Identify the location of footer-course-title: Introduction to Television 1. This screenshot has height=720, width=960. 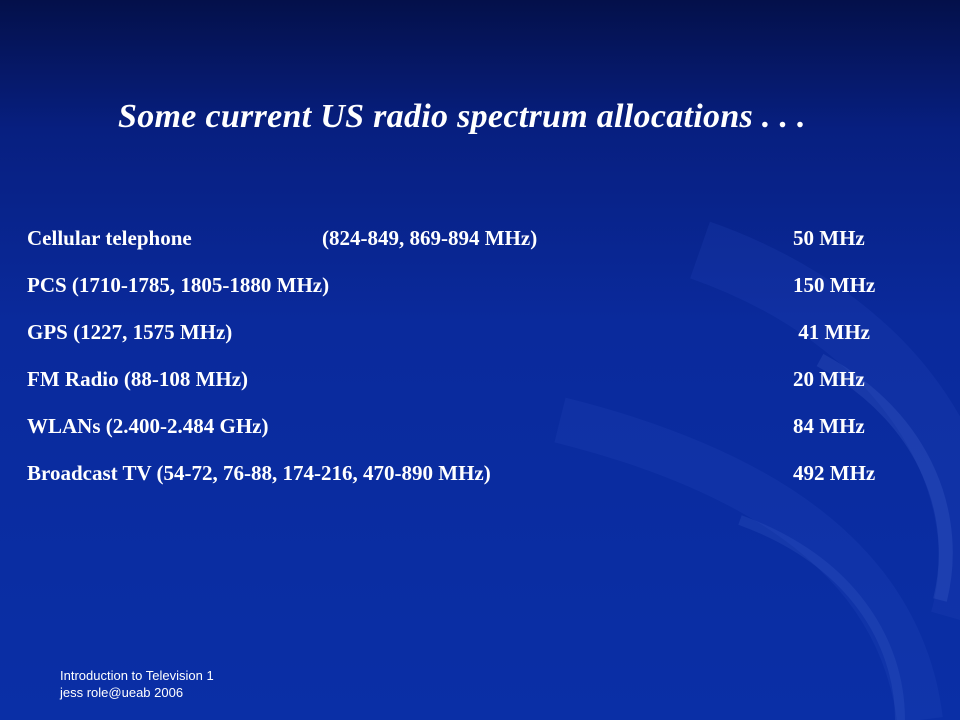
(137, 675).